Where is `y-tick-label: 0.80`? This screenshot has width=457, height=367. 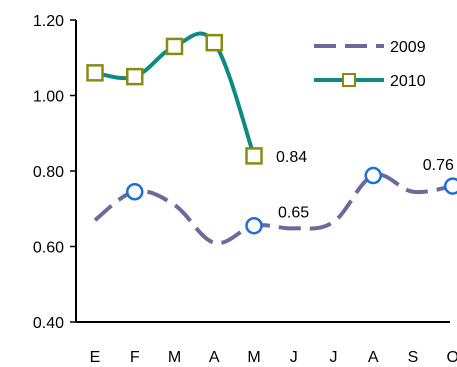 y-tick-label: 0.80 is located at coordinates (48, 172).